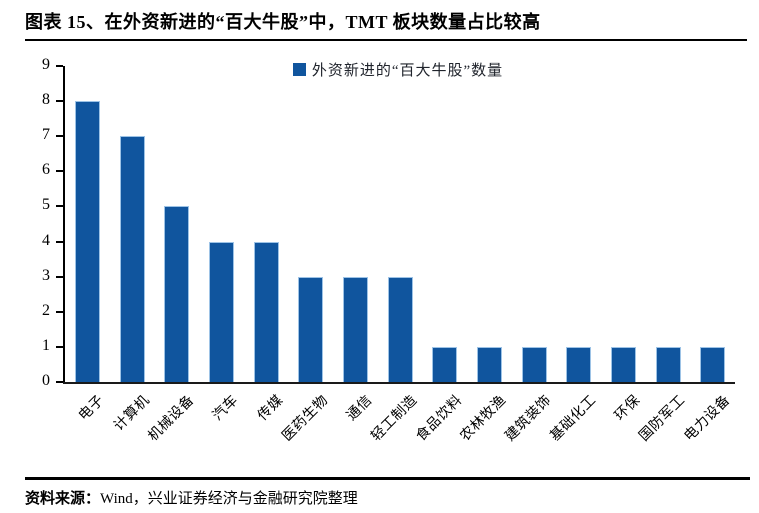  I want to click on footer-divider, so click(387, 478).